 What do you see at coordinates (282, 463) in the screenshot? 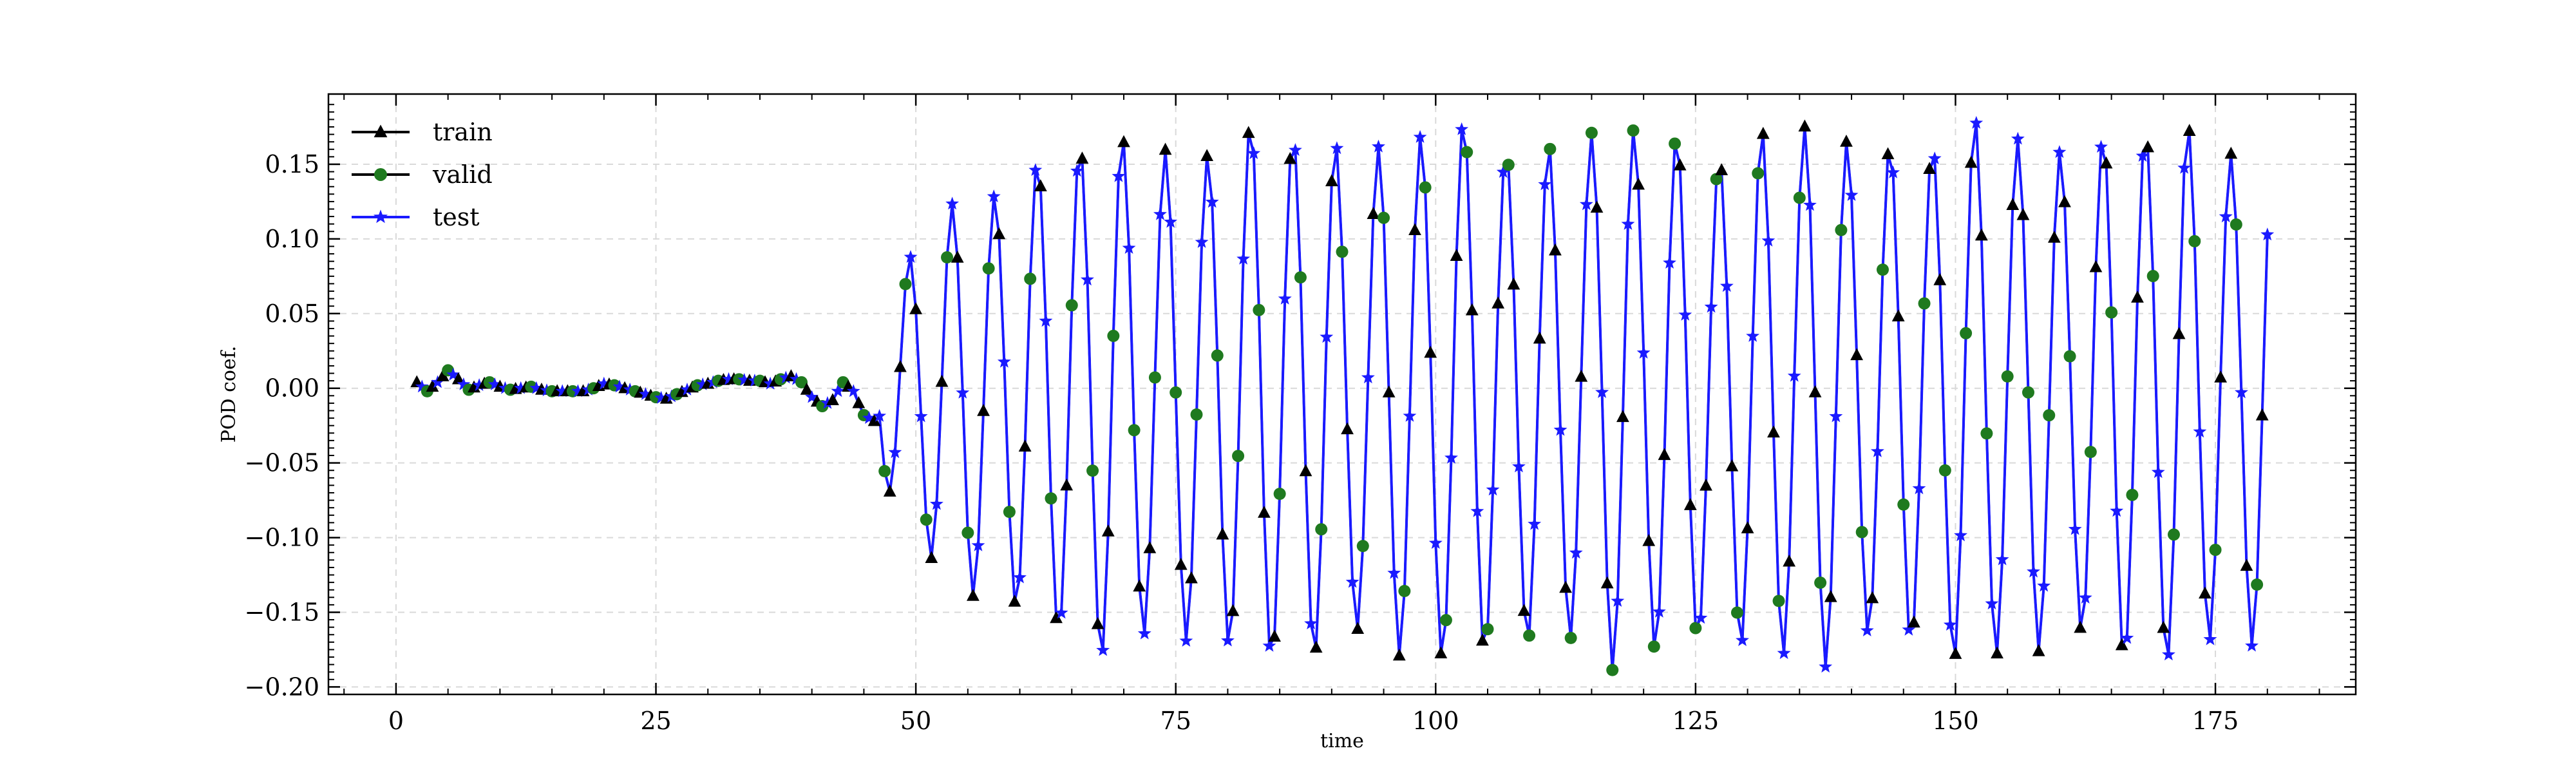
I see `y-tick-label: −0.05` at bounding box center [282, 463].